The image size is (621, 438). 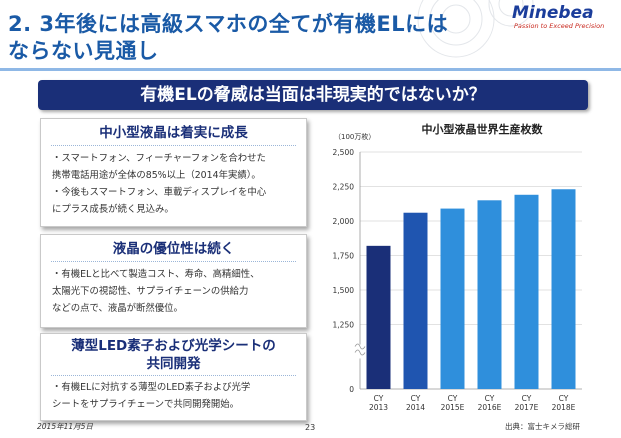 I want to click on card-heading: 中小型液晶は着実に成長, so click(x=173, y=133).